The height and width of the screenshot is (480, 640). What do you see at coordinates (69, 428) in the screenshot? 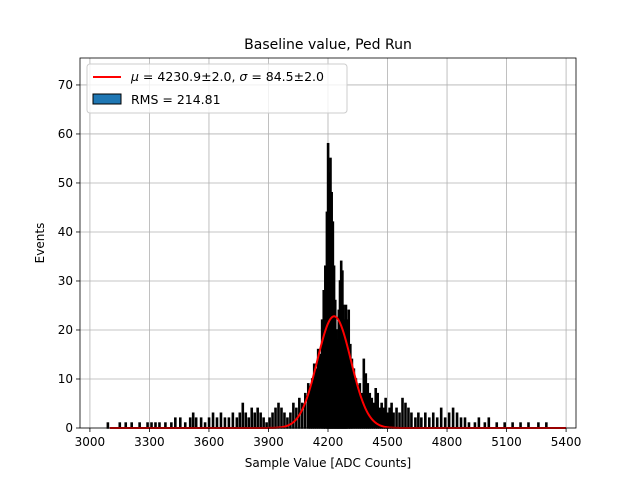
I see `y-tick-label: 0` at bounding box center [69, 428].